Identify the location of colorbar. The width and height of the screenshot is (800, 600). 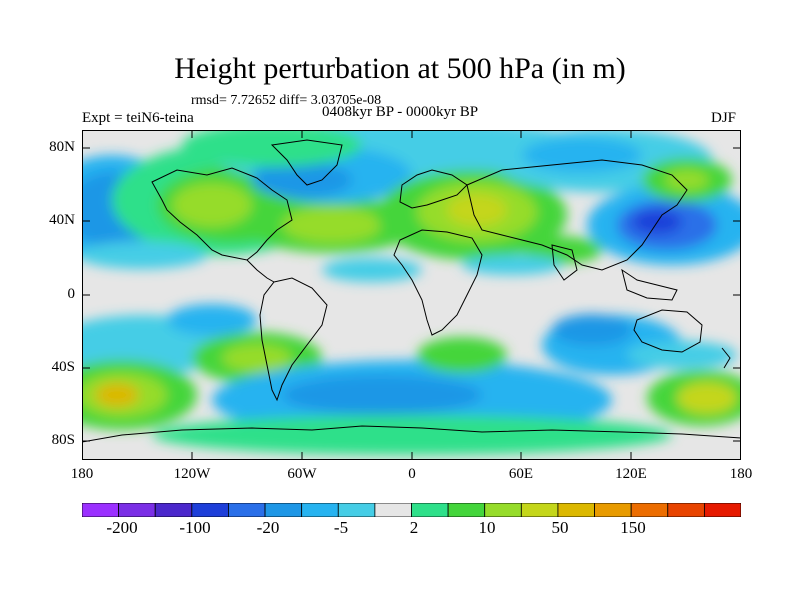
(411, 510).